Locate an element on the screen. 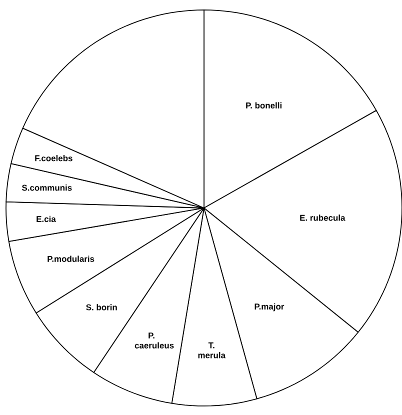  slice-label: E.cia is located at coordinates (46, 219).